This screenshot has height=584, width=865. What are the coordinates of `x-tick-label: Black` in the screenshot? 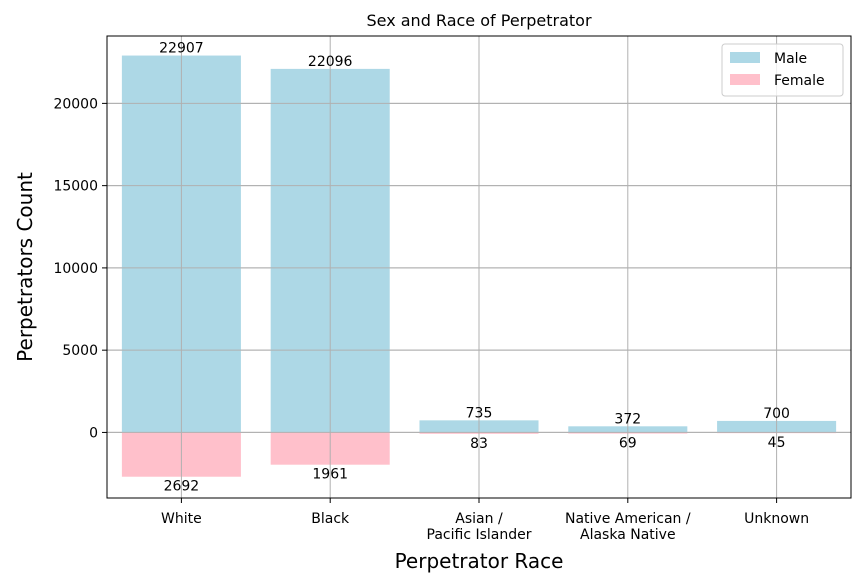 It's located at (330, 519).